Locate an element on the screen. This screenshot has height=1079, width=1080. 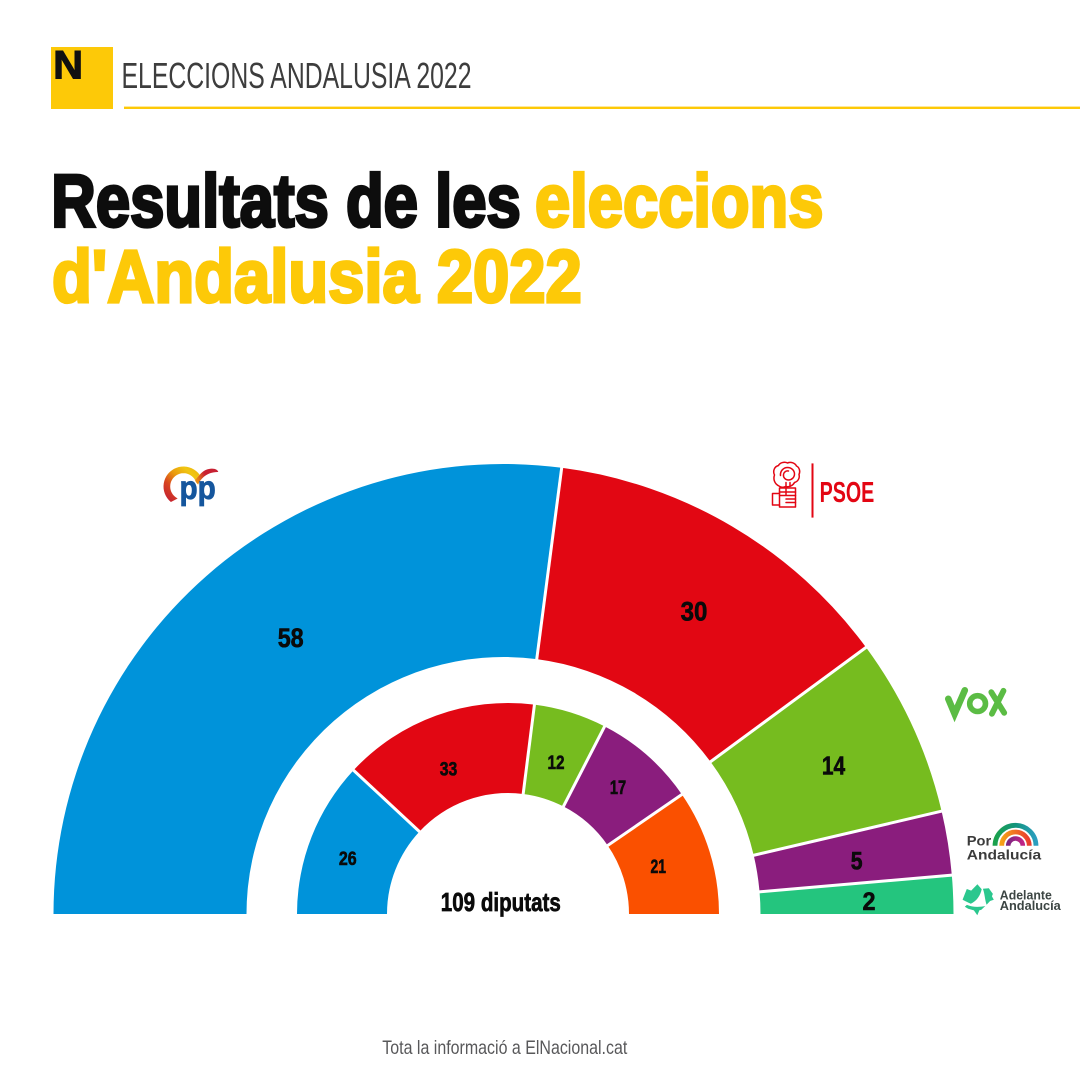
svg-text: Por is located at coordinates (979, 841).